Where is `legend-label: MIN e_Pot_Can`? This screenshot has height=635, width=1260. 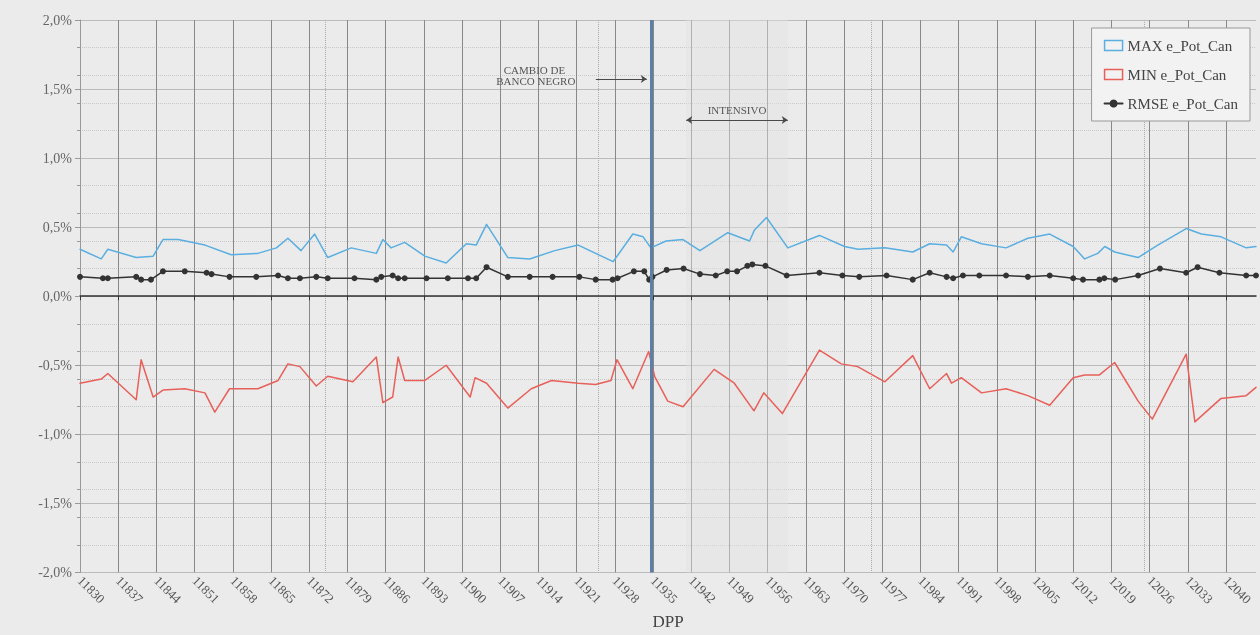
legend-label: MIN e_Pot_Can is located at coordinates (1177, 74).